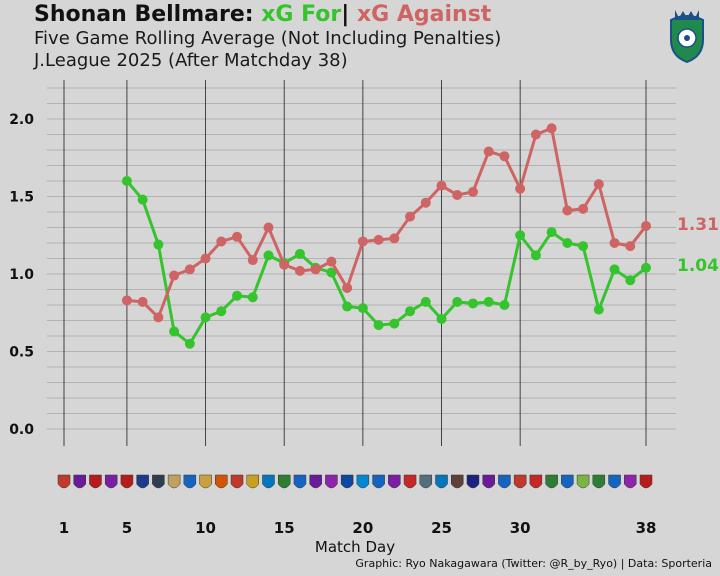 Image resolution: width=720 pixels, height=576 pixels. Describe the element at coordinates (520, 528) in the screenshot. I see `x-tick-label: 30` at that location.